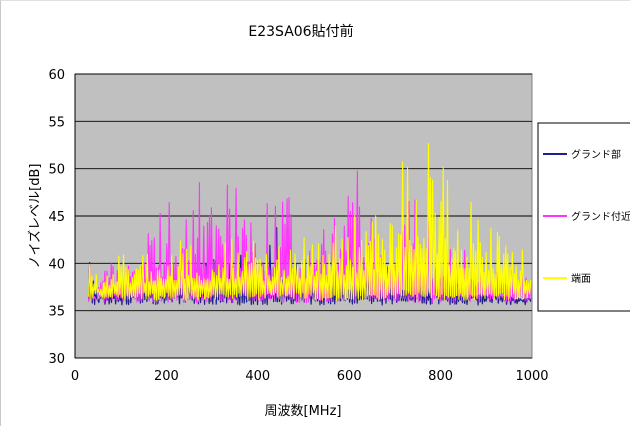  Describe the element at coordinates (56, 264) in the screenshot. I see `y-tick-label: 40` at that location.